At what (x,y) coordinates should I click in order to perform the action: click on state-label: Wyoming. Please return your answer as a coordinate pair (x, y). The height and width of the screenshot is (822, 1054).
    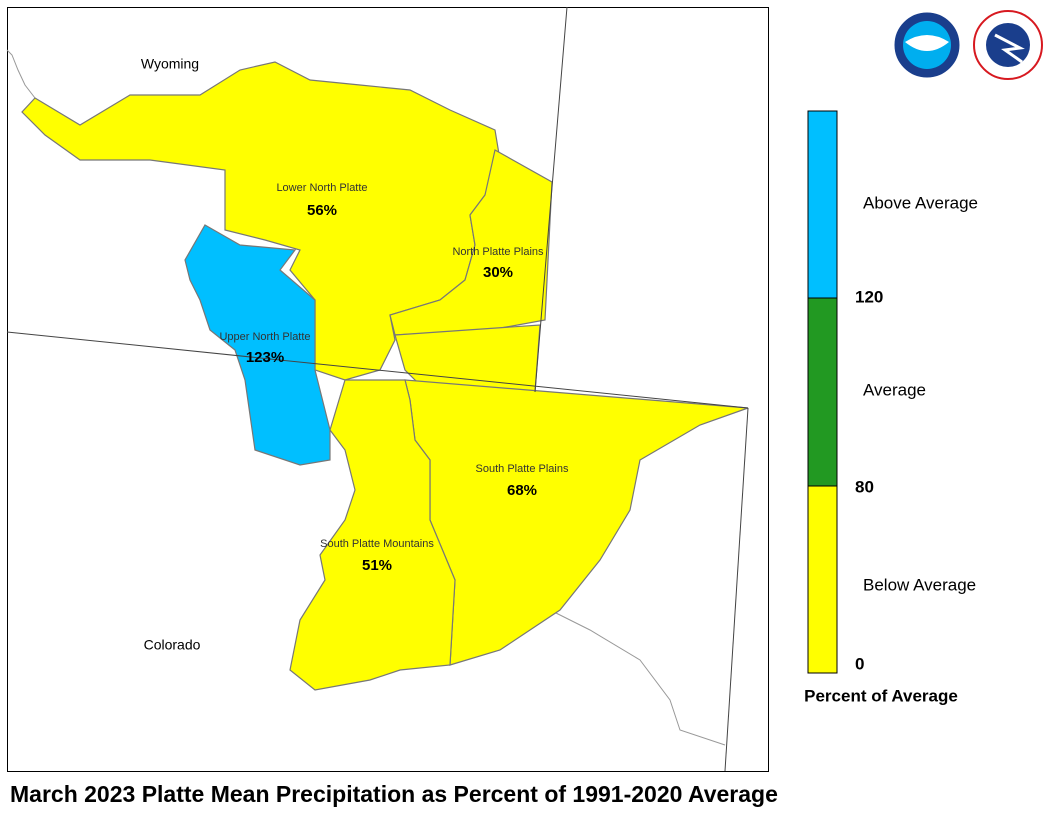
    Looking at the image, I should click on (170, 64).